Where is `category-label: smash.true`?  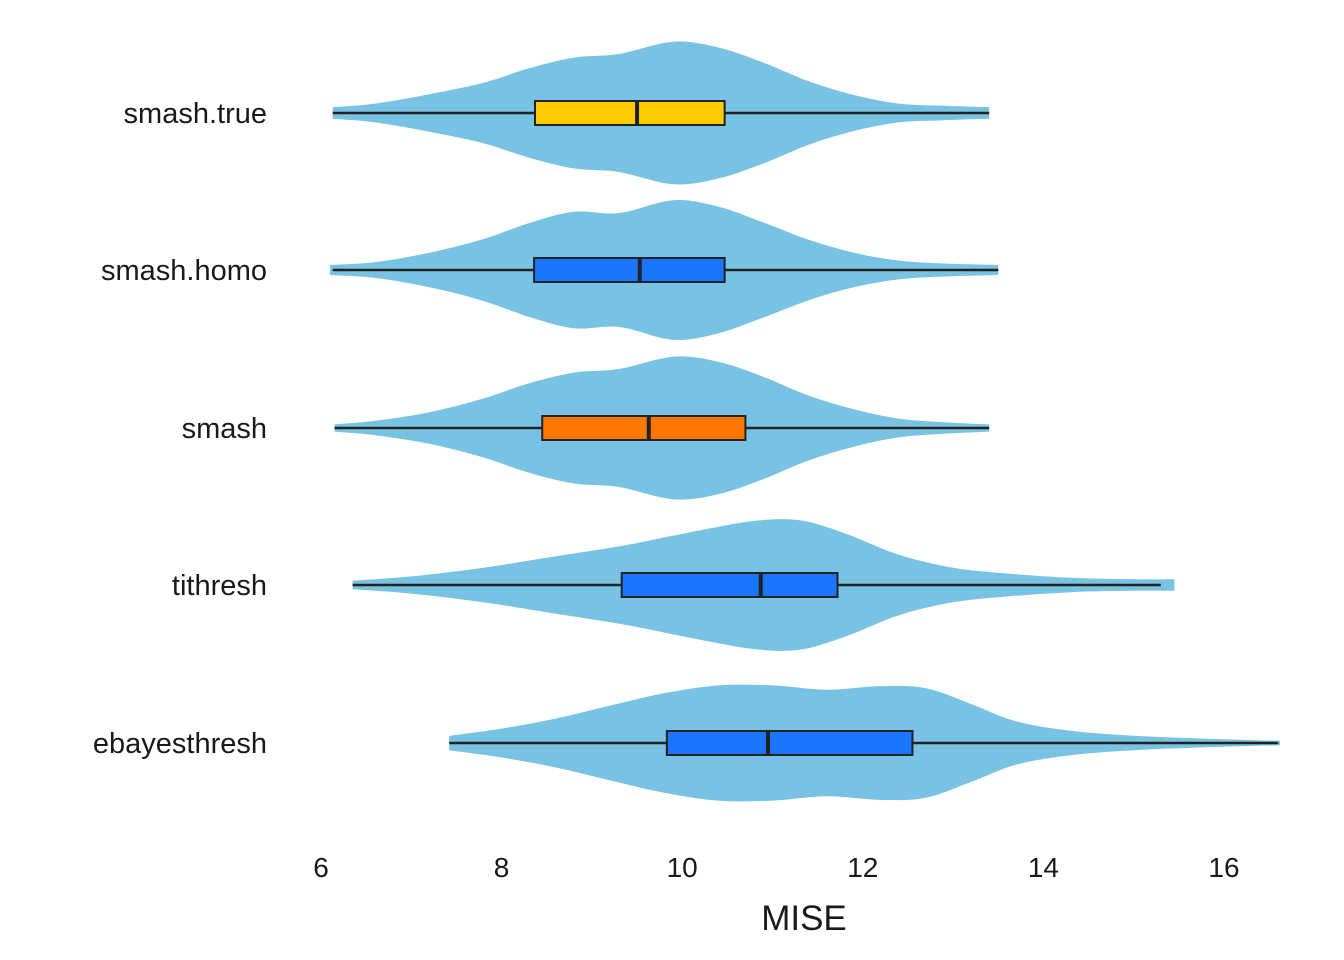 category-label: smash.true is located at coordinates (195, 114).